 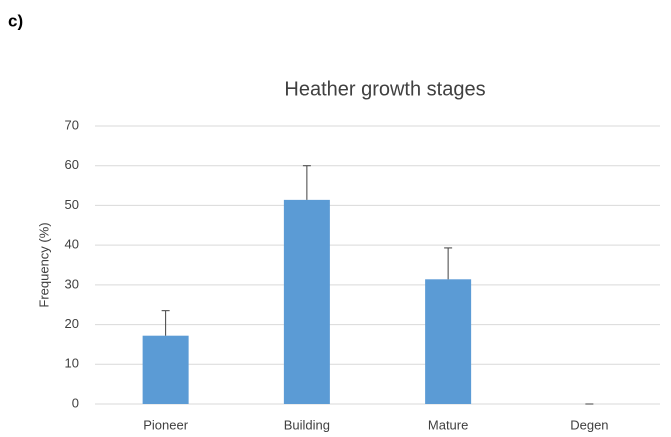 What do you see at coordinates (165, 424) in the screenshot?
I see `x-tick-label: Pioneer` at bounding box center [165, 424].